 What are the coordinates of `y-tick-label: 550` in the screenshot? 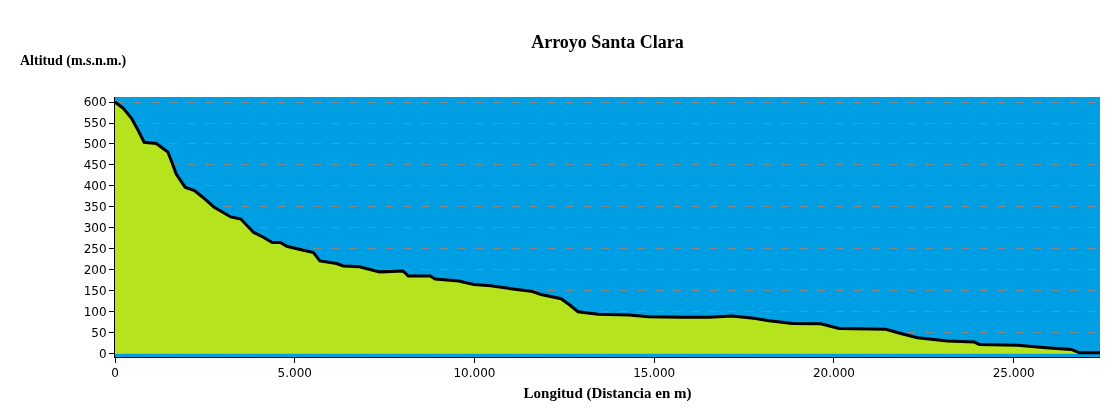 It's located at (95, 123).